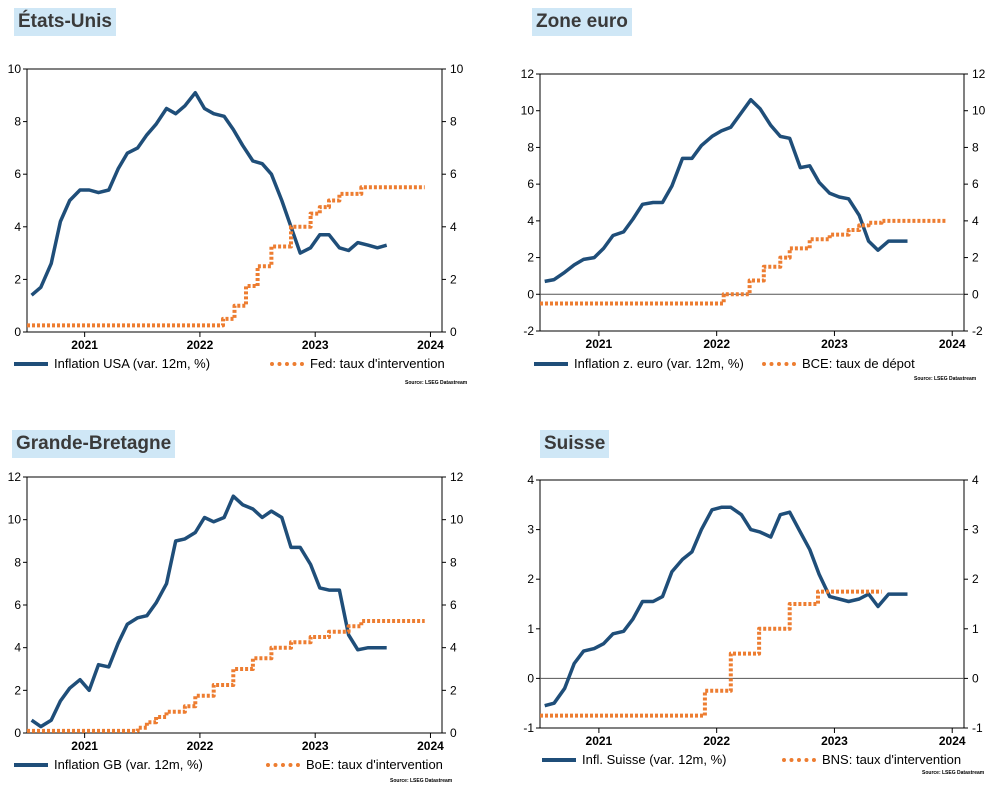  Describe the element at coordinates (528, 728) in the screenshot. I see `y-tick-label-left: -1` at that location.